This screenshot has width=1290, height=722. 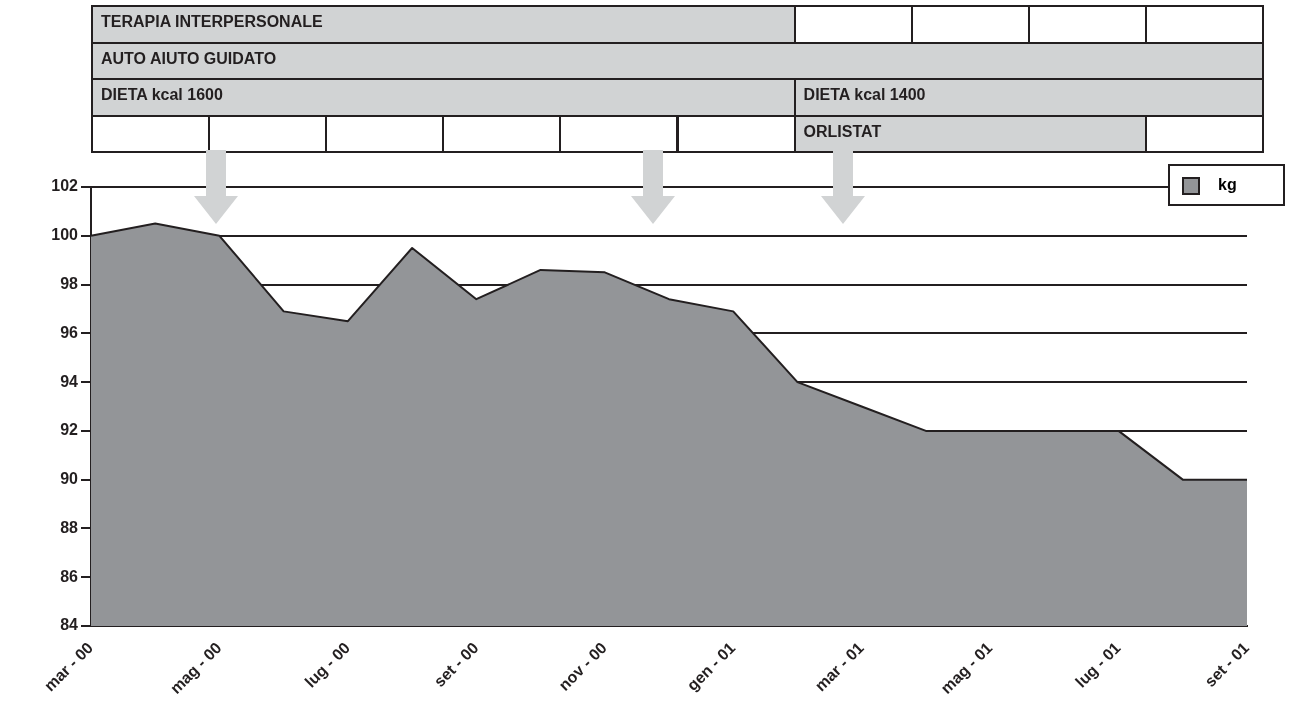 What do you see at coordinates (69, 576) in the screenshot?
I see `y-tick-label: 86` at bounding box center [69, 576].